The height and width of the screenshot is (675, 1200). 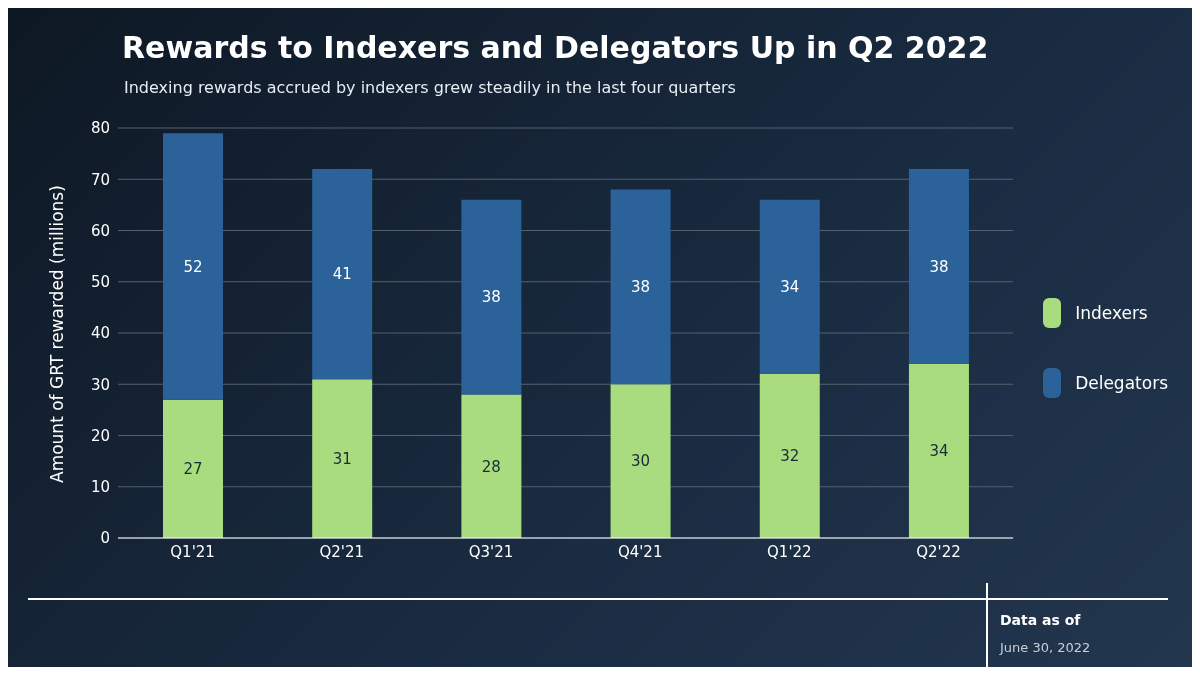 I want to click on chart-title: Rewards to Indexers and Delegators Up in Q2 2022, so click(x=555, y=47).